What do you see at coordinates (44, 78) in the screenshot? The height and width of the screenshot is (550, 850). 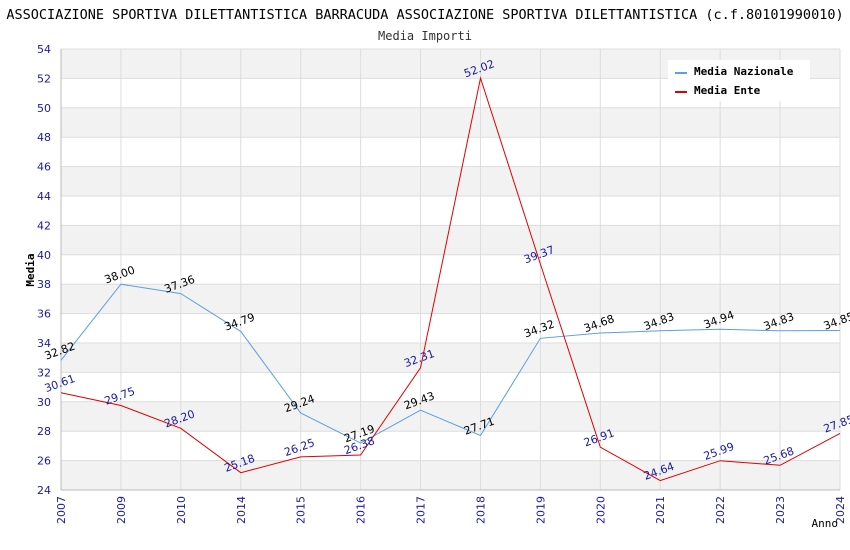 I see `y-tick-label: 52` at bounding box center [44, 78].